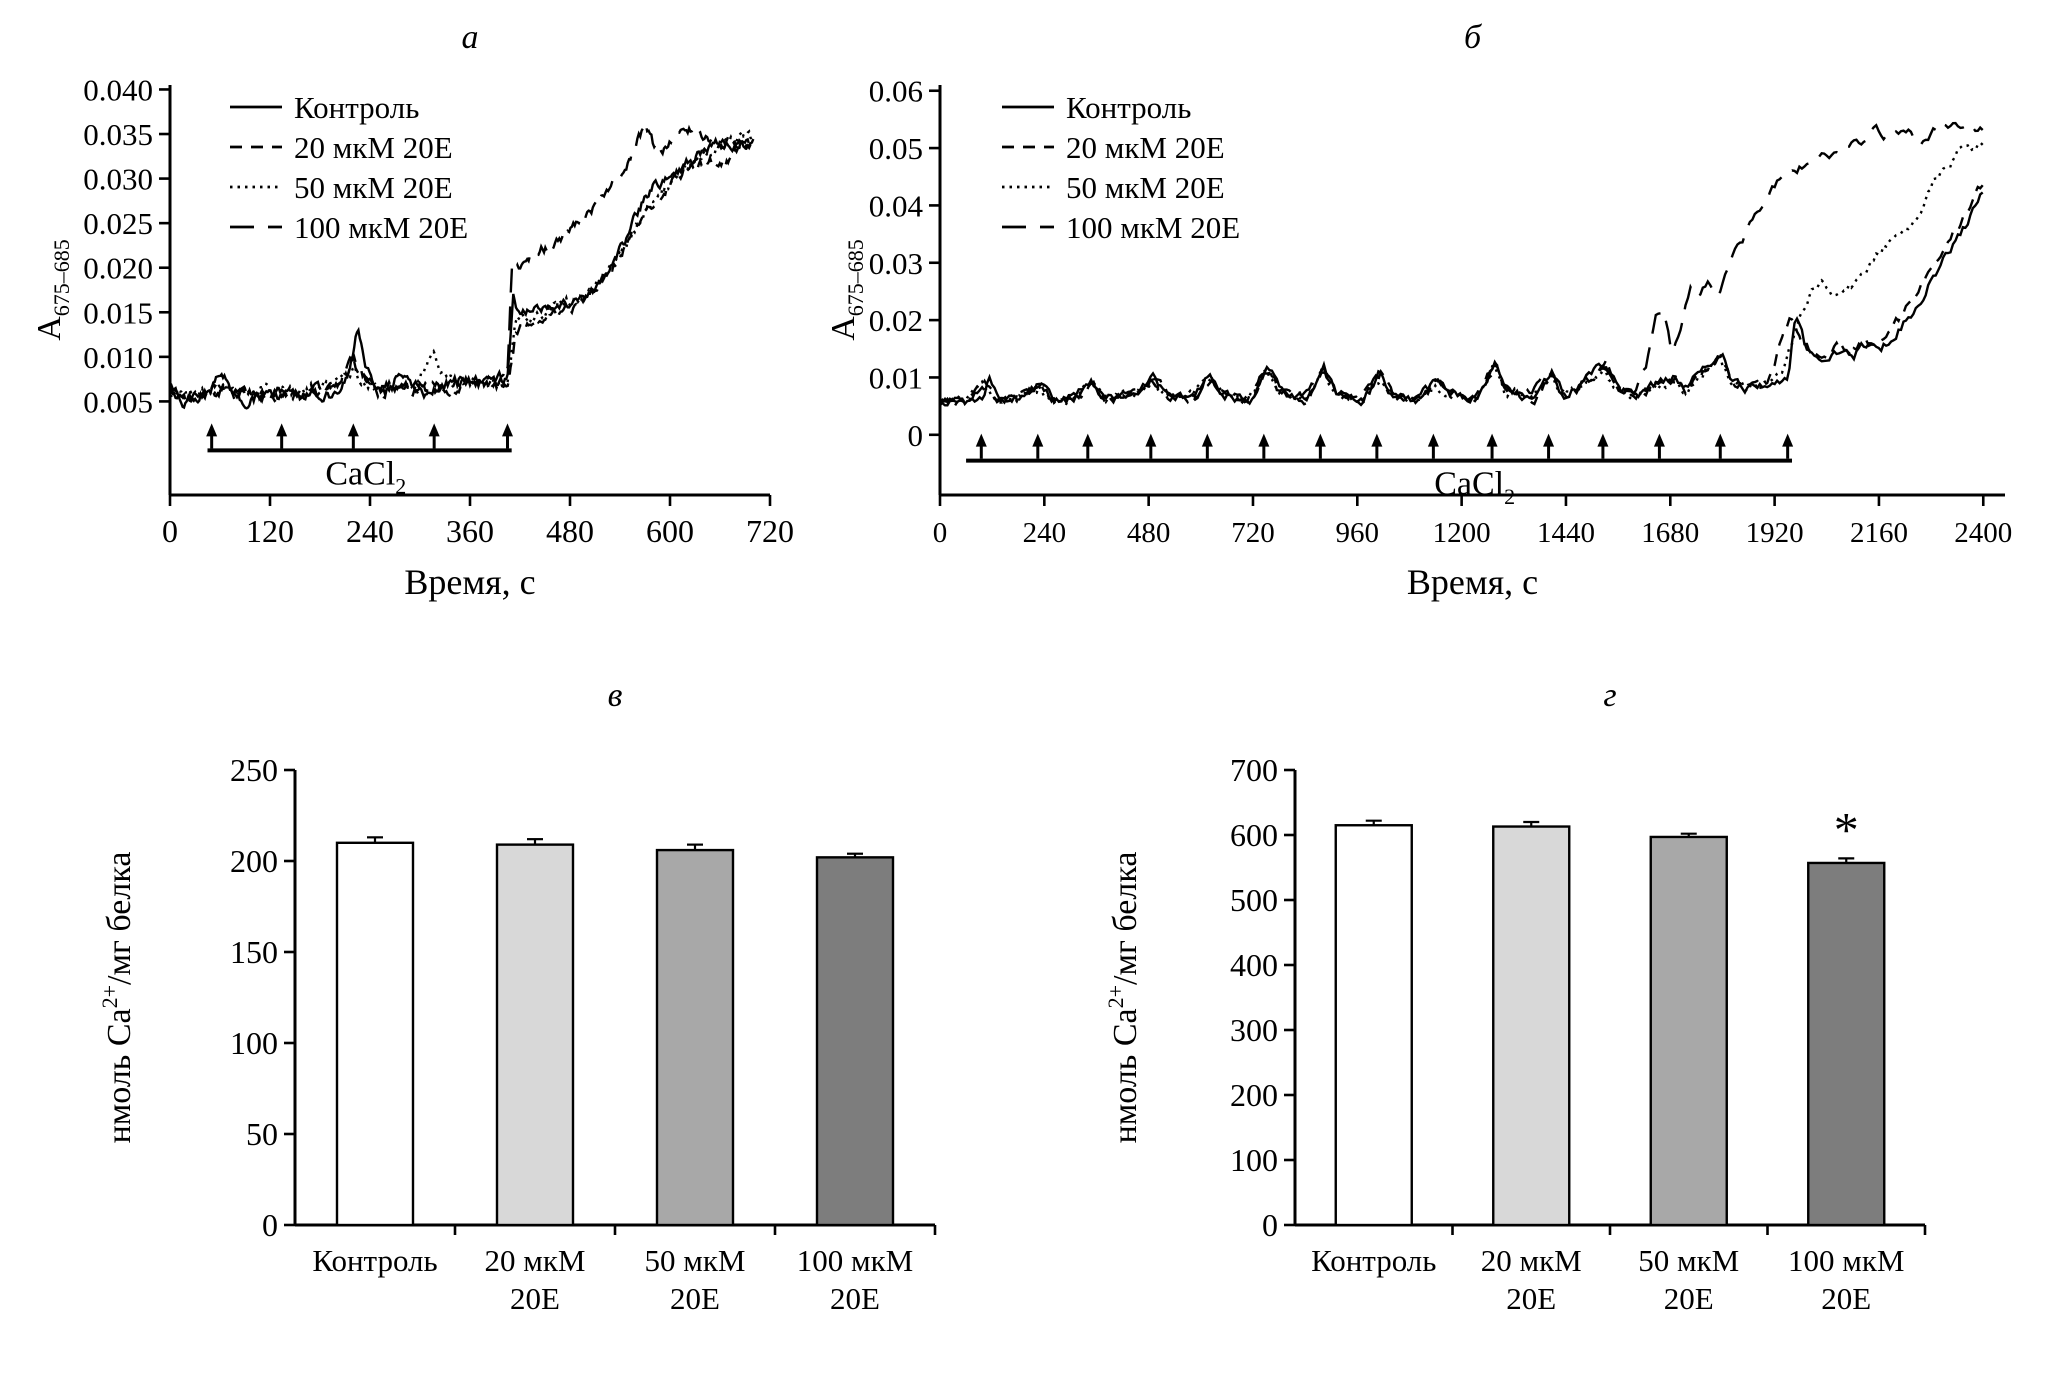 This screenshot has width=2067, height=1379. Describe the element at coordinates (118, 357) in the screenshot. I see `svg-text: 0.010` at that location.